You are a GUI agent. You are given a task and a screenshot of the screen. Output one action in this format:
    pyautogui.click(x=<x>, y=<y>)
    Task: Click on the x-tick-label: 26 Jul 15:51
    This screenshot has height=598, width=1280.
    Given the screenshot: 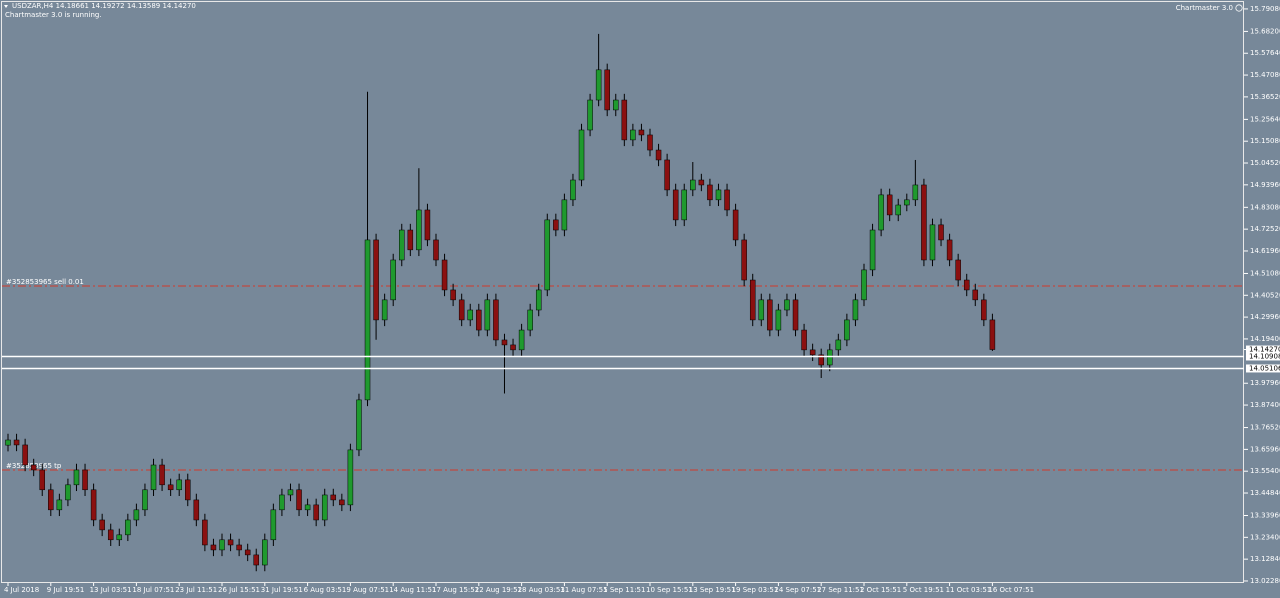 What is the action you would take?
    pyautogui.click(x=239, y=590)
    